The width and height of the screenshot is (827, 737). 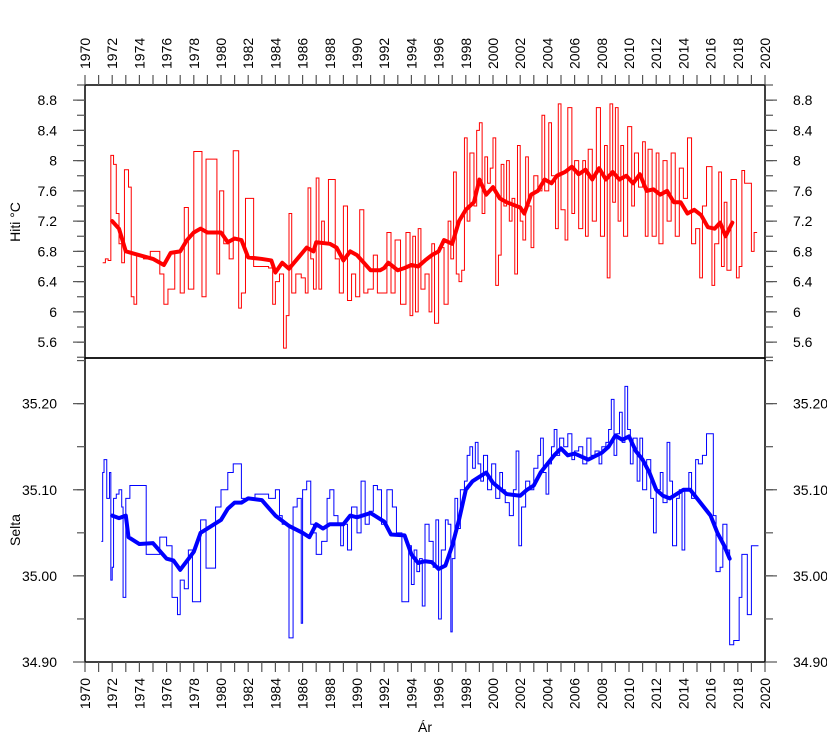 What do you see at coordinates (48, 342) in the screenshot?
I see `y-tick-label: 5.6` at bounding box center [48, 342].